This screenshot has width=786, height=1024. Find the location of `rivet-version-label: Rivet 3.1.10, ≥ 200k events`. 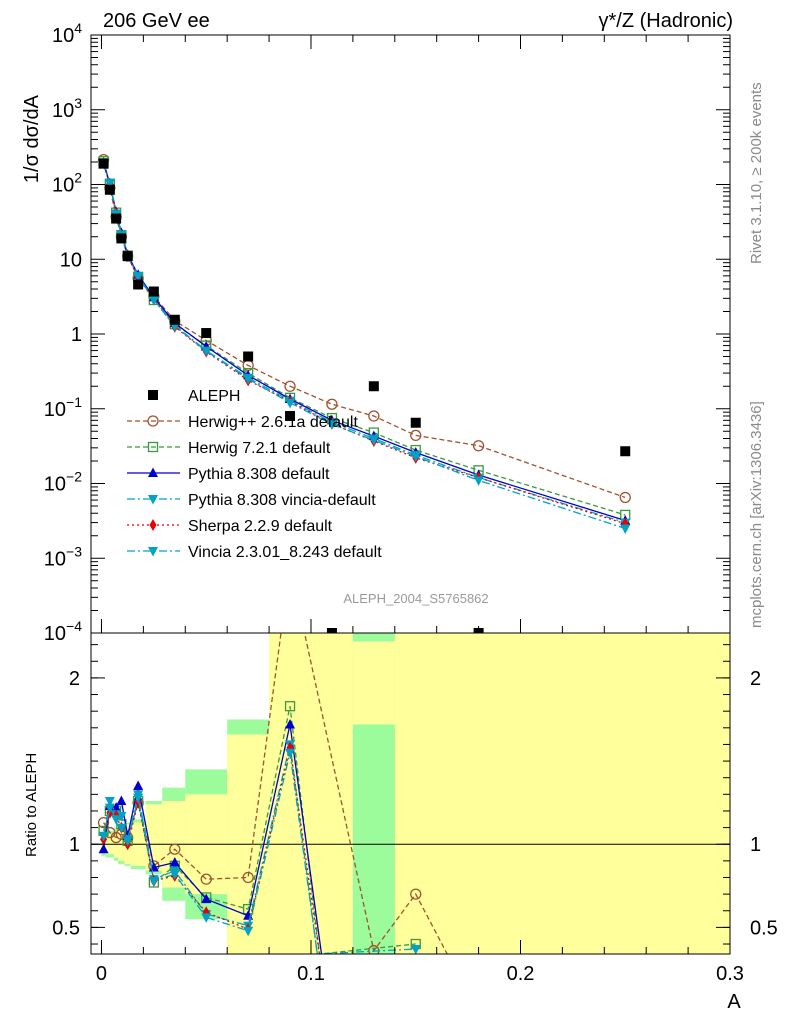

rivet-version-label: Rivet 3.1.10, ≥ 200k events is located at coordinates (756, 173).